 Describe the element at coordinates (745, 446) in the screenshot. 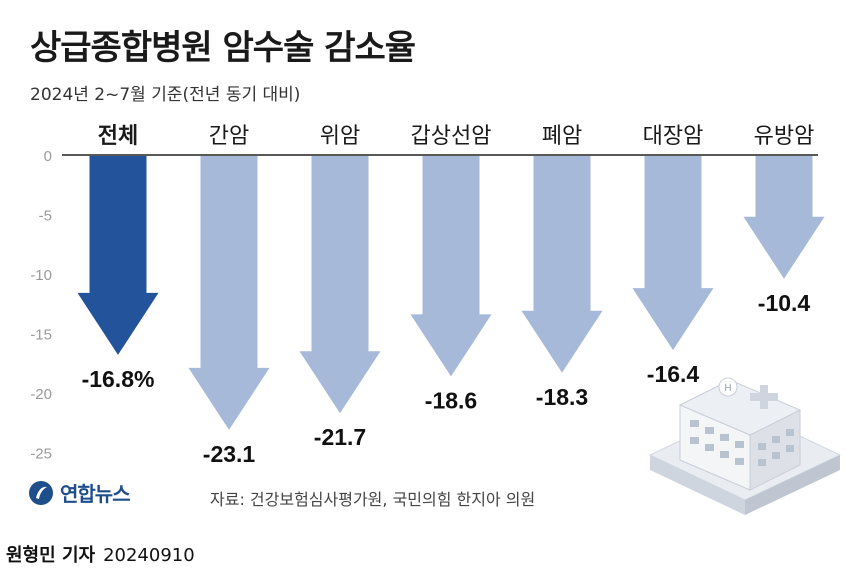

I see `hospital-building-icon: H` at that location.